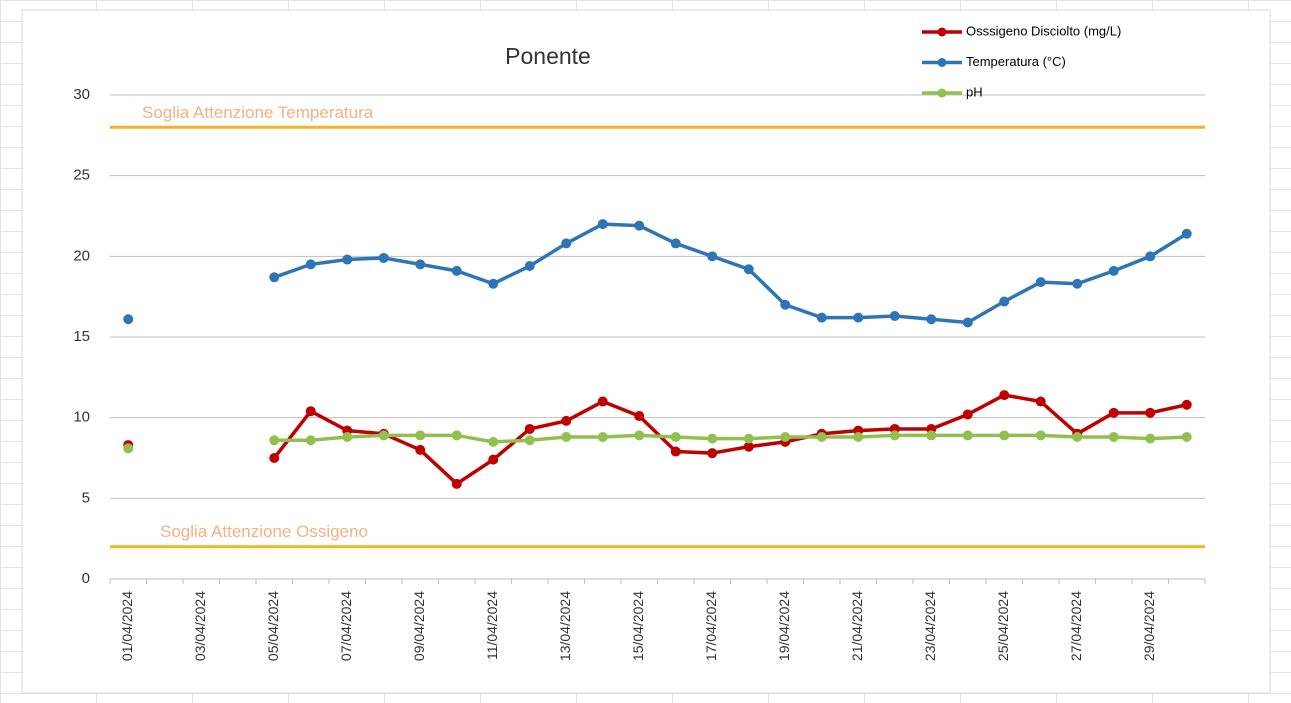 This screenshot has height=703, width=1291. What do you see at coordinates (86, 578) in the screenshot?
I see `y-tick-label: 0` at bounding box center [86, 578].